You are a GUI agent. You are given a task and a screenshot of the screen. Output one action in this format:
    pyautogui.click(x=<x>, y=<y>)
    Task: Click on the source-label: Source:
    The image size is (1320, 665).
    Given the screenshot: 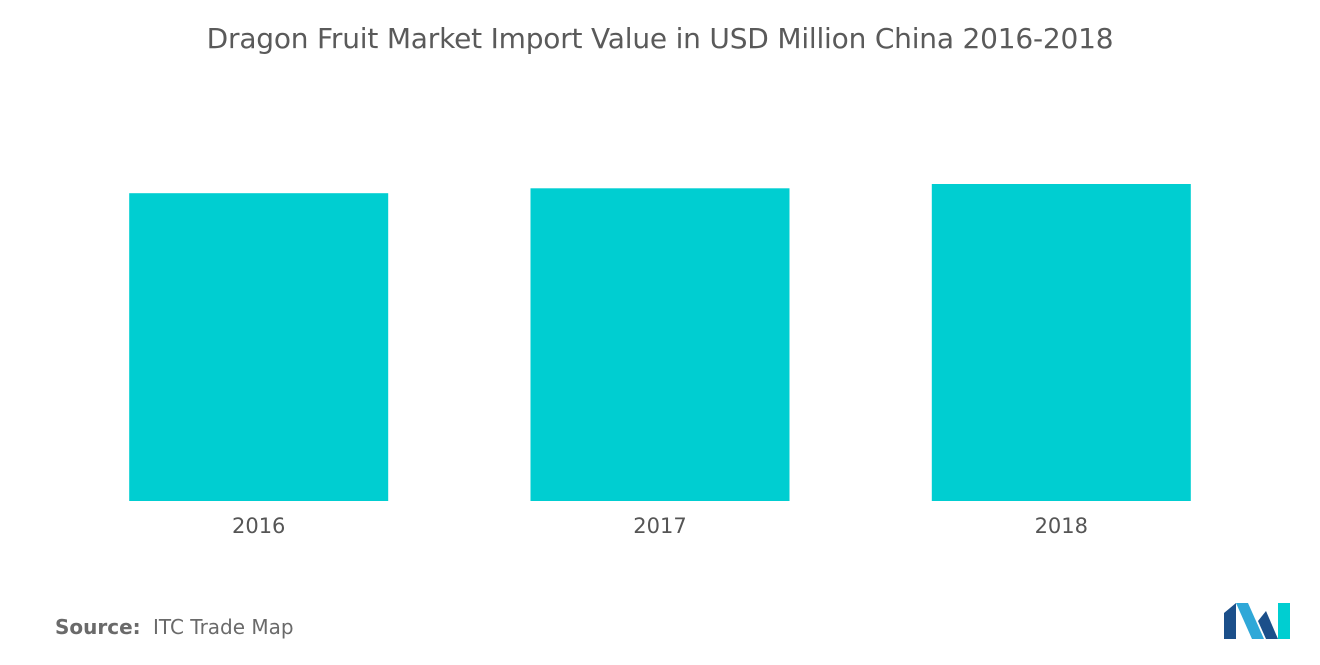 What is the action you would take?
    pyautogui.click(x=98, y=627)
    